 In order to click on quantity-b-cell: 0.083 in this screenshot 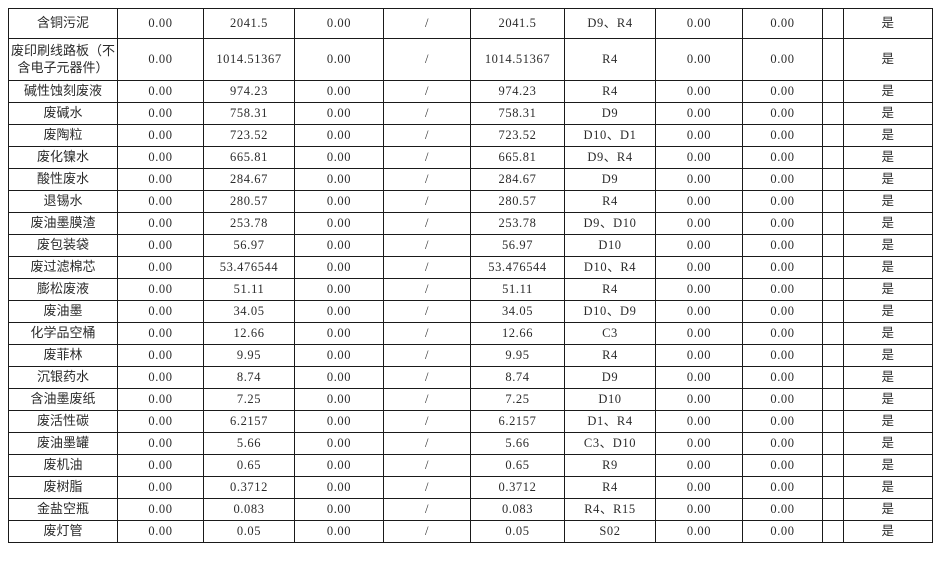, I will do `click(249, 509)`.